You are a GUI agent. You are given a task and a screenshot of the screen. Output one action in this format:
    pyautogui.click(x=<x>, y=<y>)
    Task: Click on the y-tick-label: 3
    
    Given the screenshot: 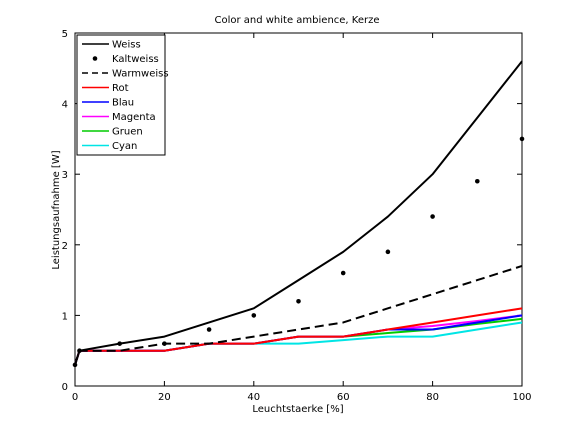 What is the action you would take?
    pyautogui.click(x=65, y=175)
    